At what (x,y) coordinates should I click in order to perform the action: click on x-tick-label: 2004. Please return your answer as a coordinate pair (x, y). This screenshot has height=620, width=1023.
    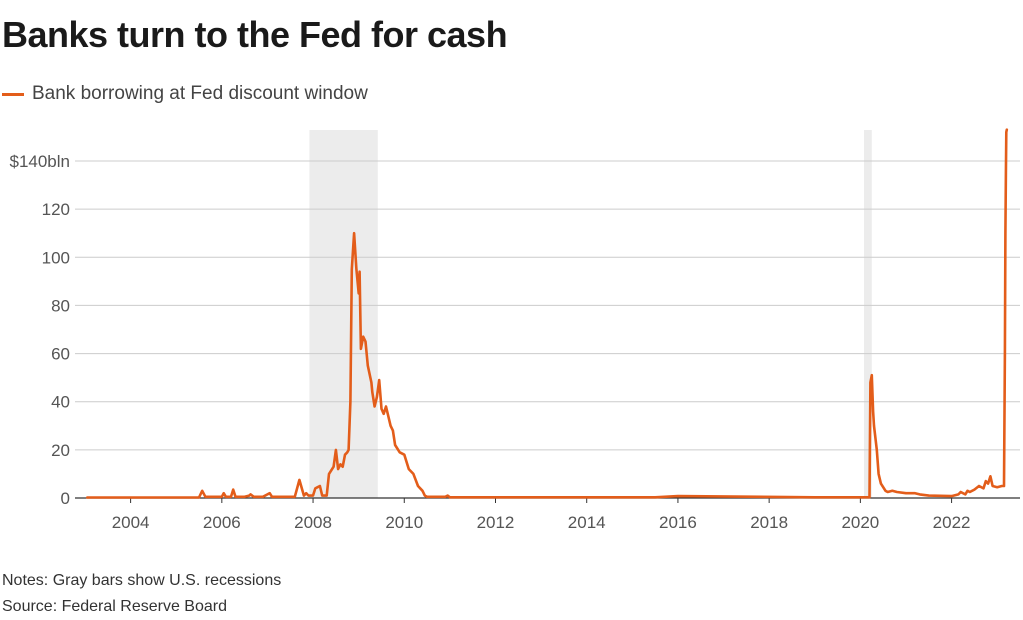
    Looking at the image, I should click on (131, 522).